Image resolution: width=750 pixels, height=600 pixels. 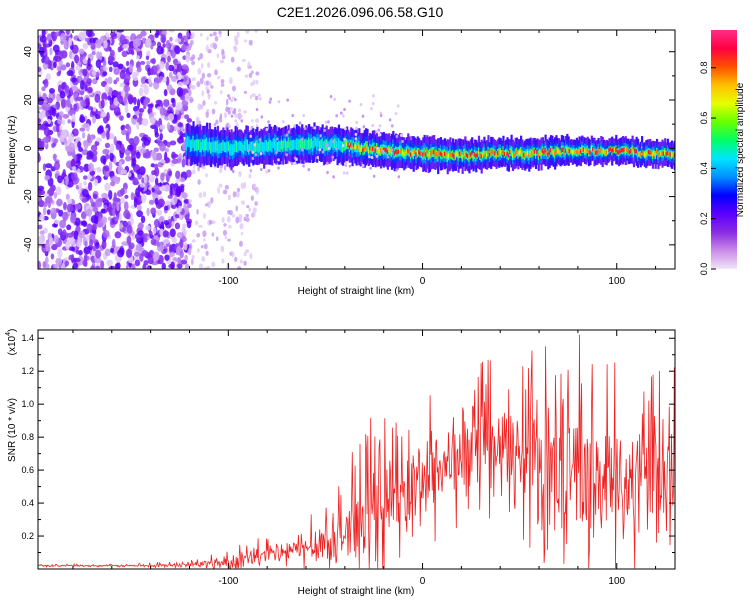 I want to click on y-tick-label: -40, so click(x=28, y=244).